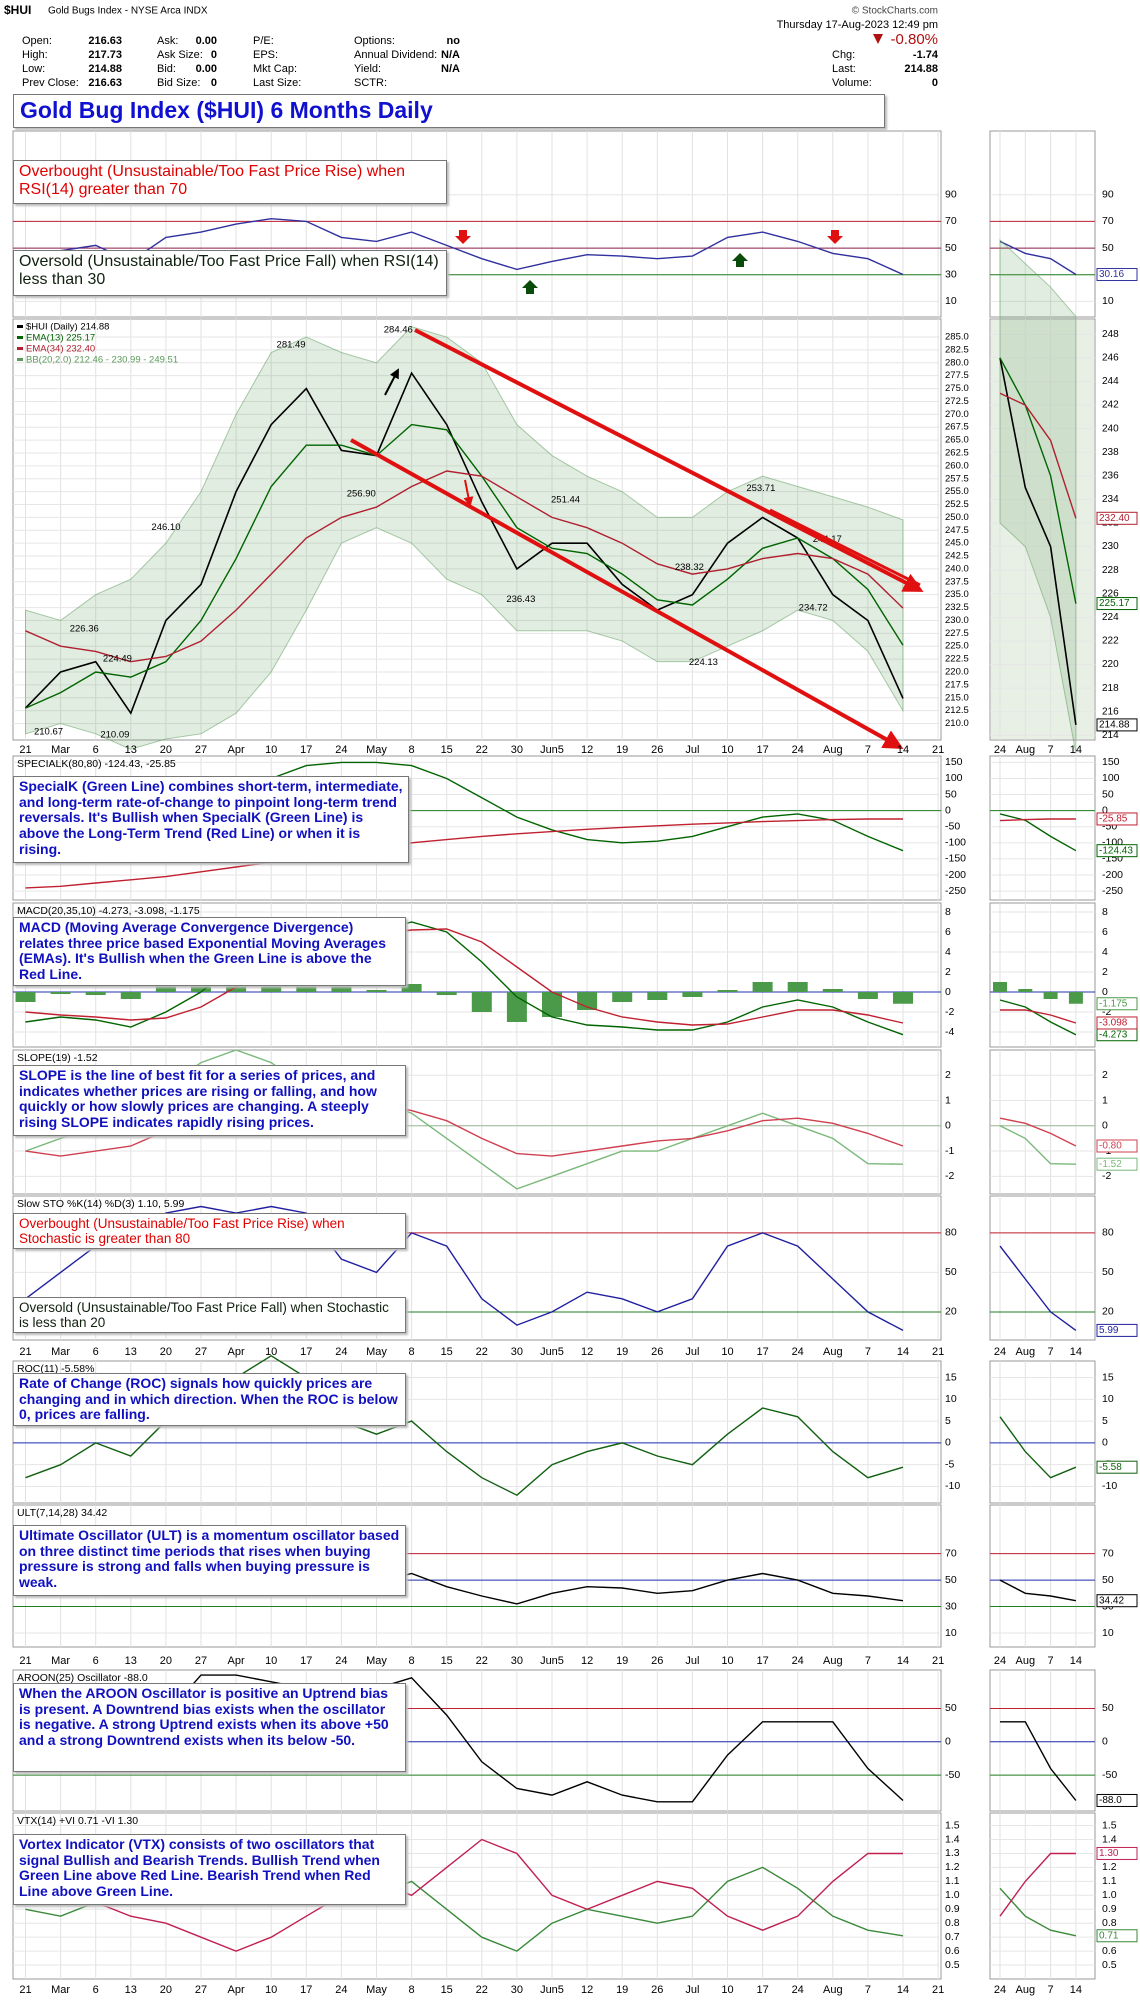 The image size is (1140, 2000). What do you see at coordinates (957, 620) in the screenshot?
I see `y-tick-label: 230.0` at bounding box center [957, 620].